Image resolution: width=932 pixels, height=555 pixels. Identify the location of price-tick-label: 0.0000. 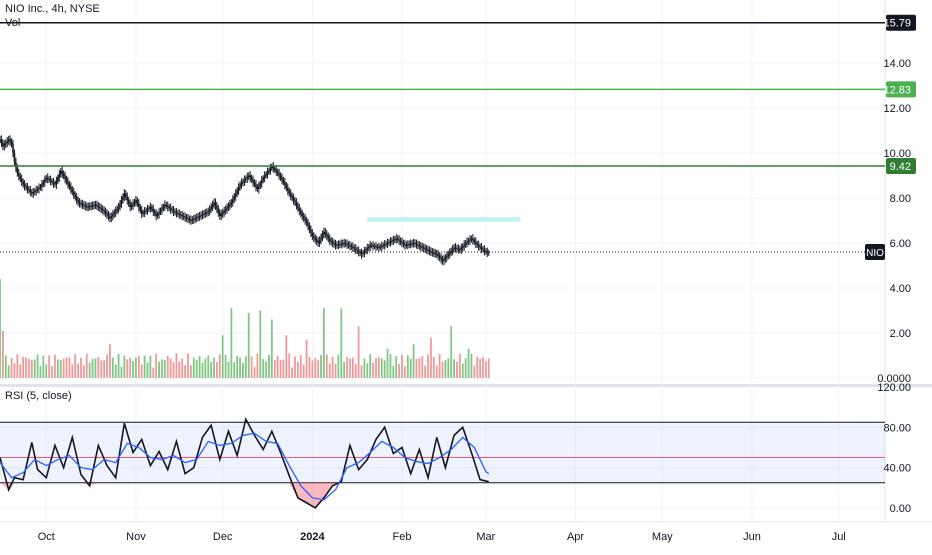
(894, 379).